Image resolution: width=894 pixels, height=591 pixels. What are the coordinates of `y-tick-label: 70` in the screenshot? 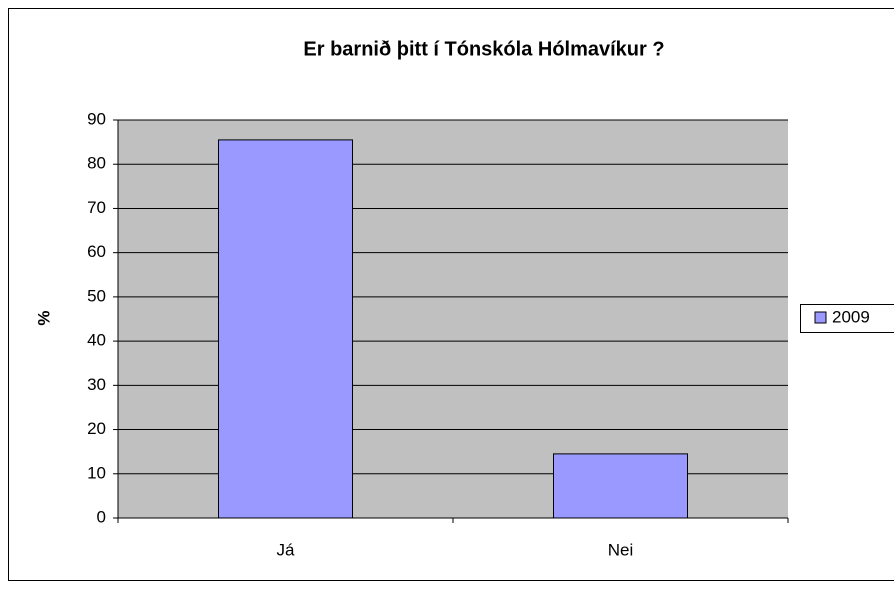 It's located at (96, 207).